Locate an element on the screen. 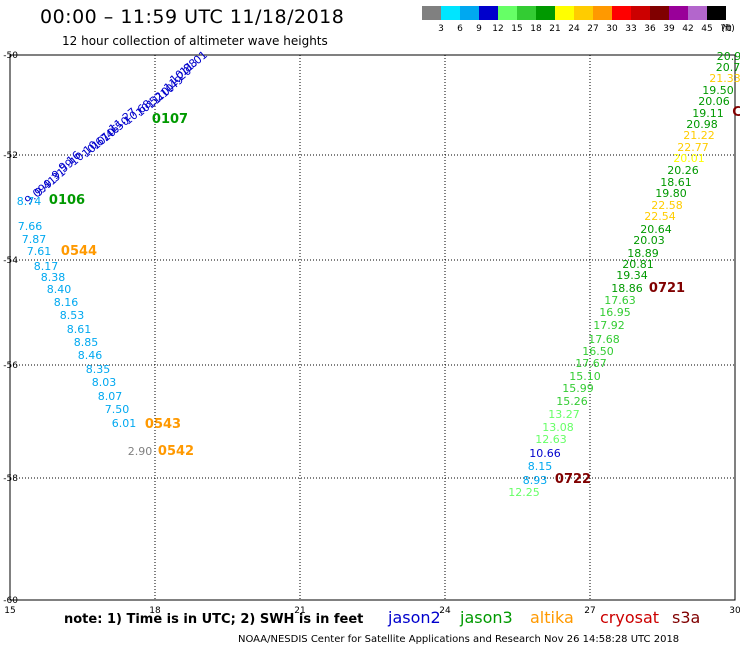 The width and height of the screenshot is (740, 650). track-value: 16.95 is located at coordinates (615, 312).